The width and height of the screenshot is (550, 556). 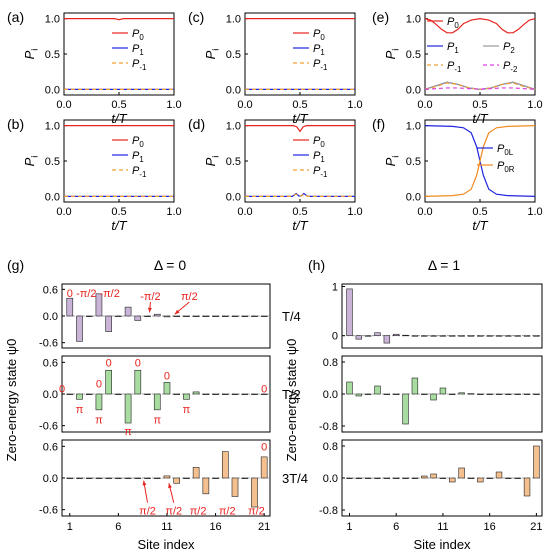 I want to click on y-axis-label-main: P, so click(x=210, y=54).